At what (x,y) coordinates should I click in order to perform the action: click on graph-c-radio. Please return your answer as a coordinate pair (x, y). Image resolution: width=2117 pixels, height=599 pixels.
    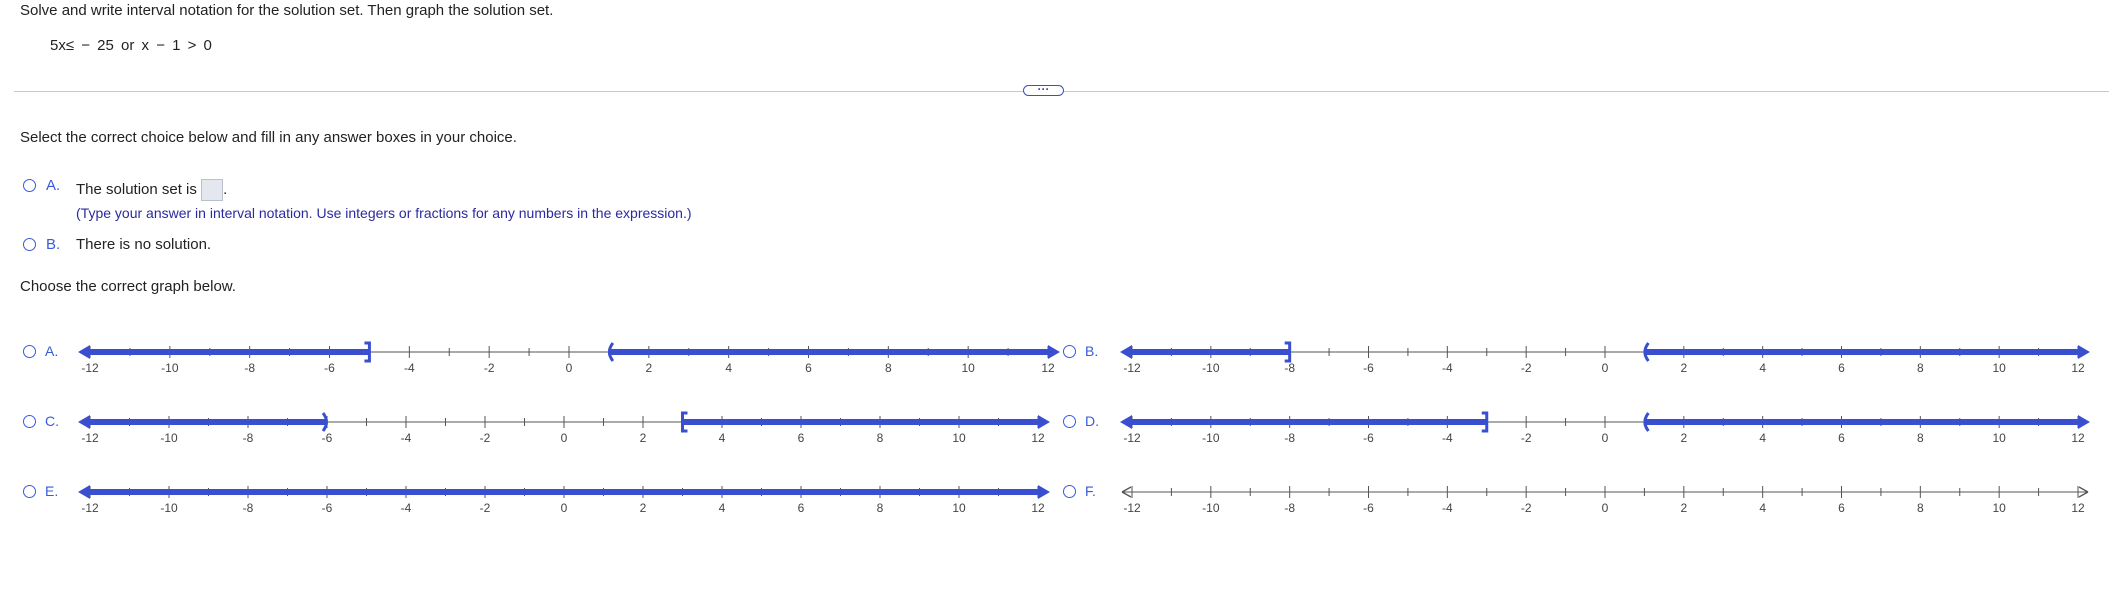
    Looking at the image, I should click on (29, 421).